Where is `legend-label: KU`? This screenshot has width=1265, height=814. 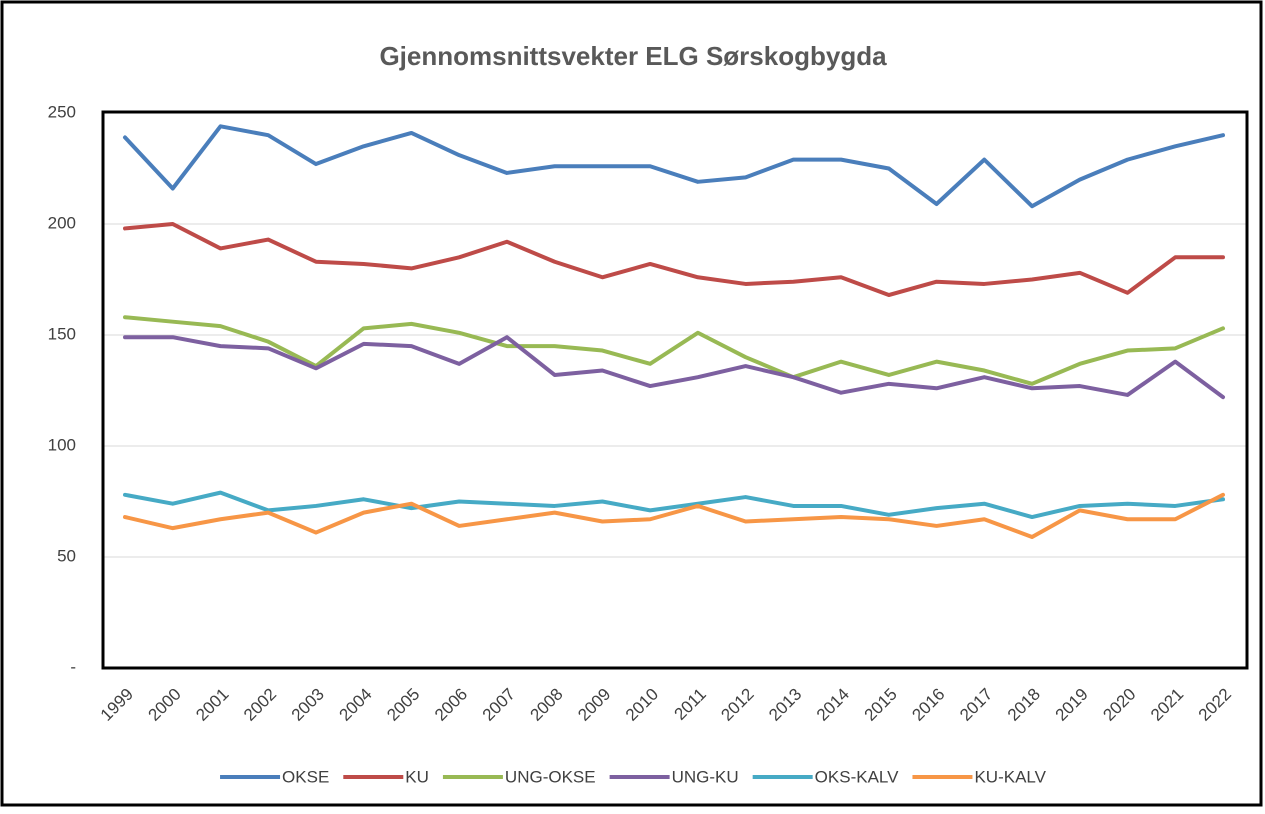 legend-label: KU is located at coordinates (417, 776).